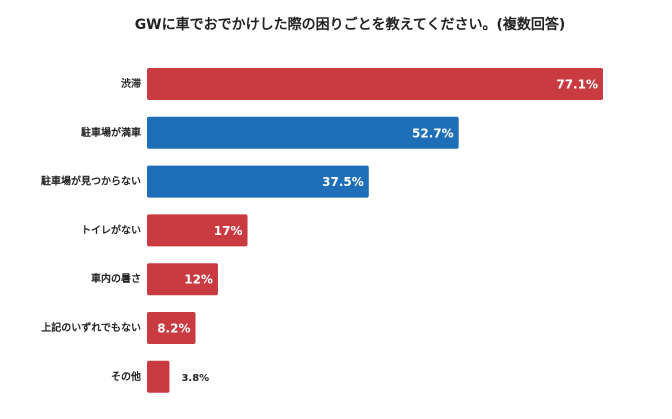 The height and width of the screenshot is (419, 672). What do you see at coordinates (91, 181) in the screenshot?
I see `category-label: 駐車場が見つからない` at bounding box center [91, 181].